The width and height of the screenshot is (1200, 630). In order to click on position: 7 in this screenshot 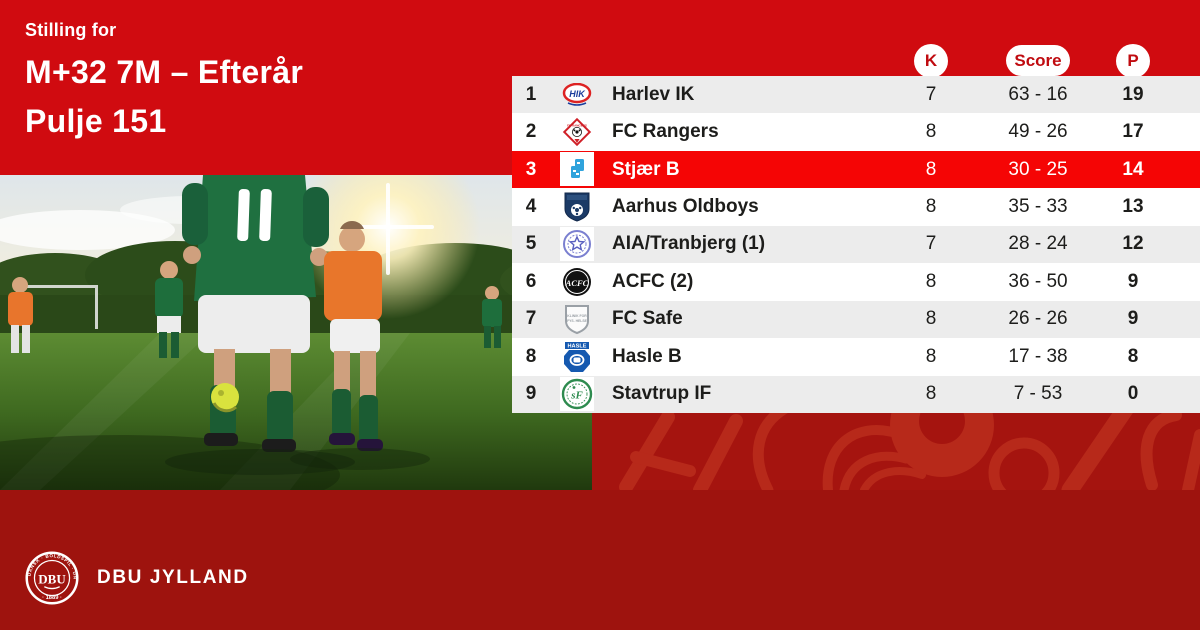, I will do `click(531, 319)`.